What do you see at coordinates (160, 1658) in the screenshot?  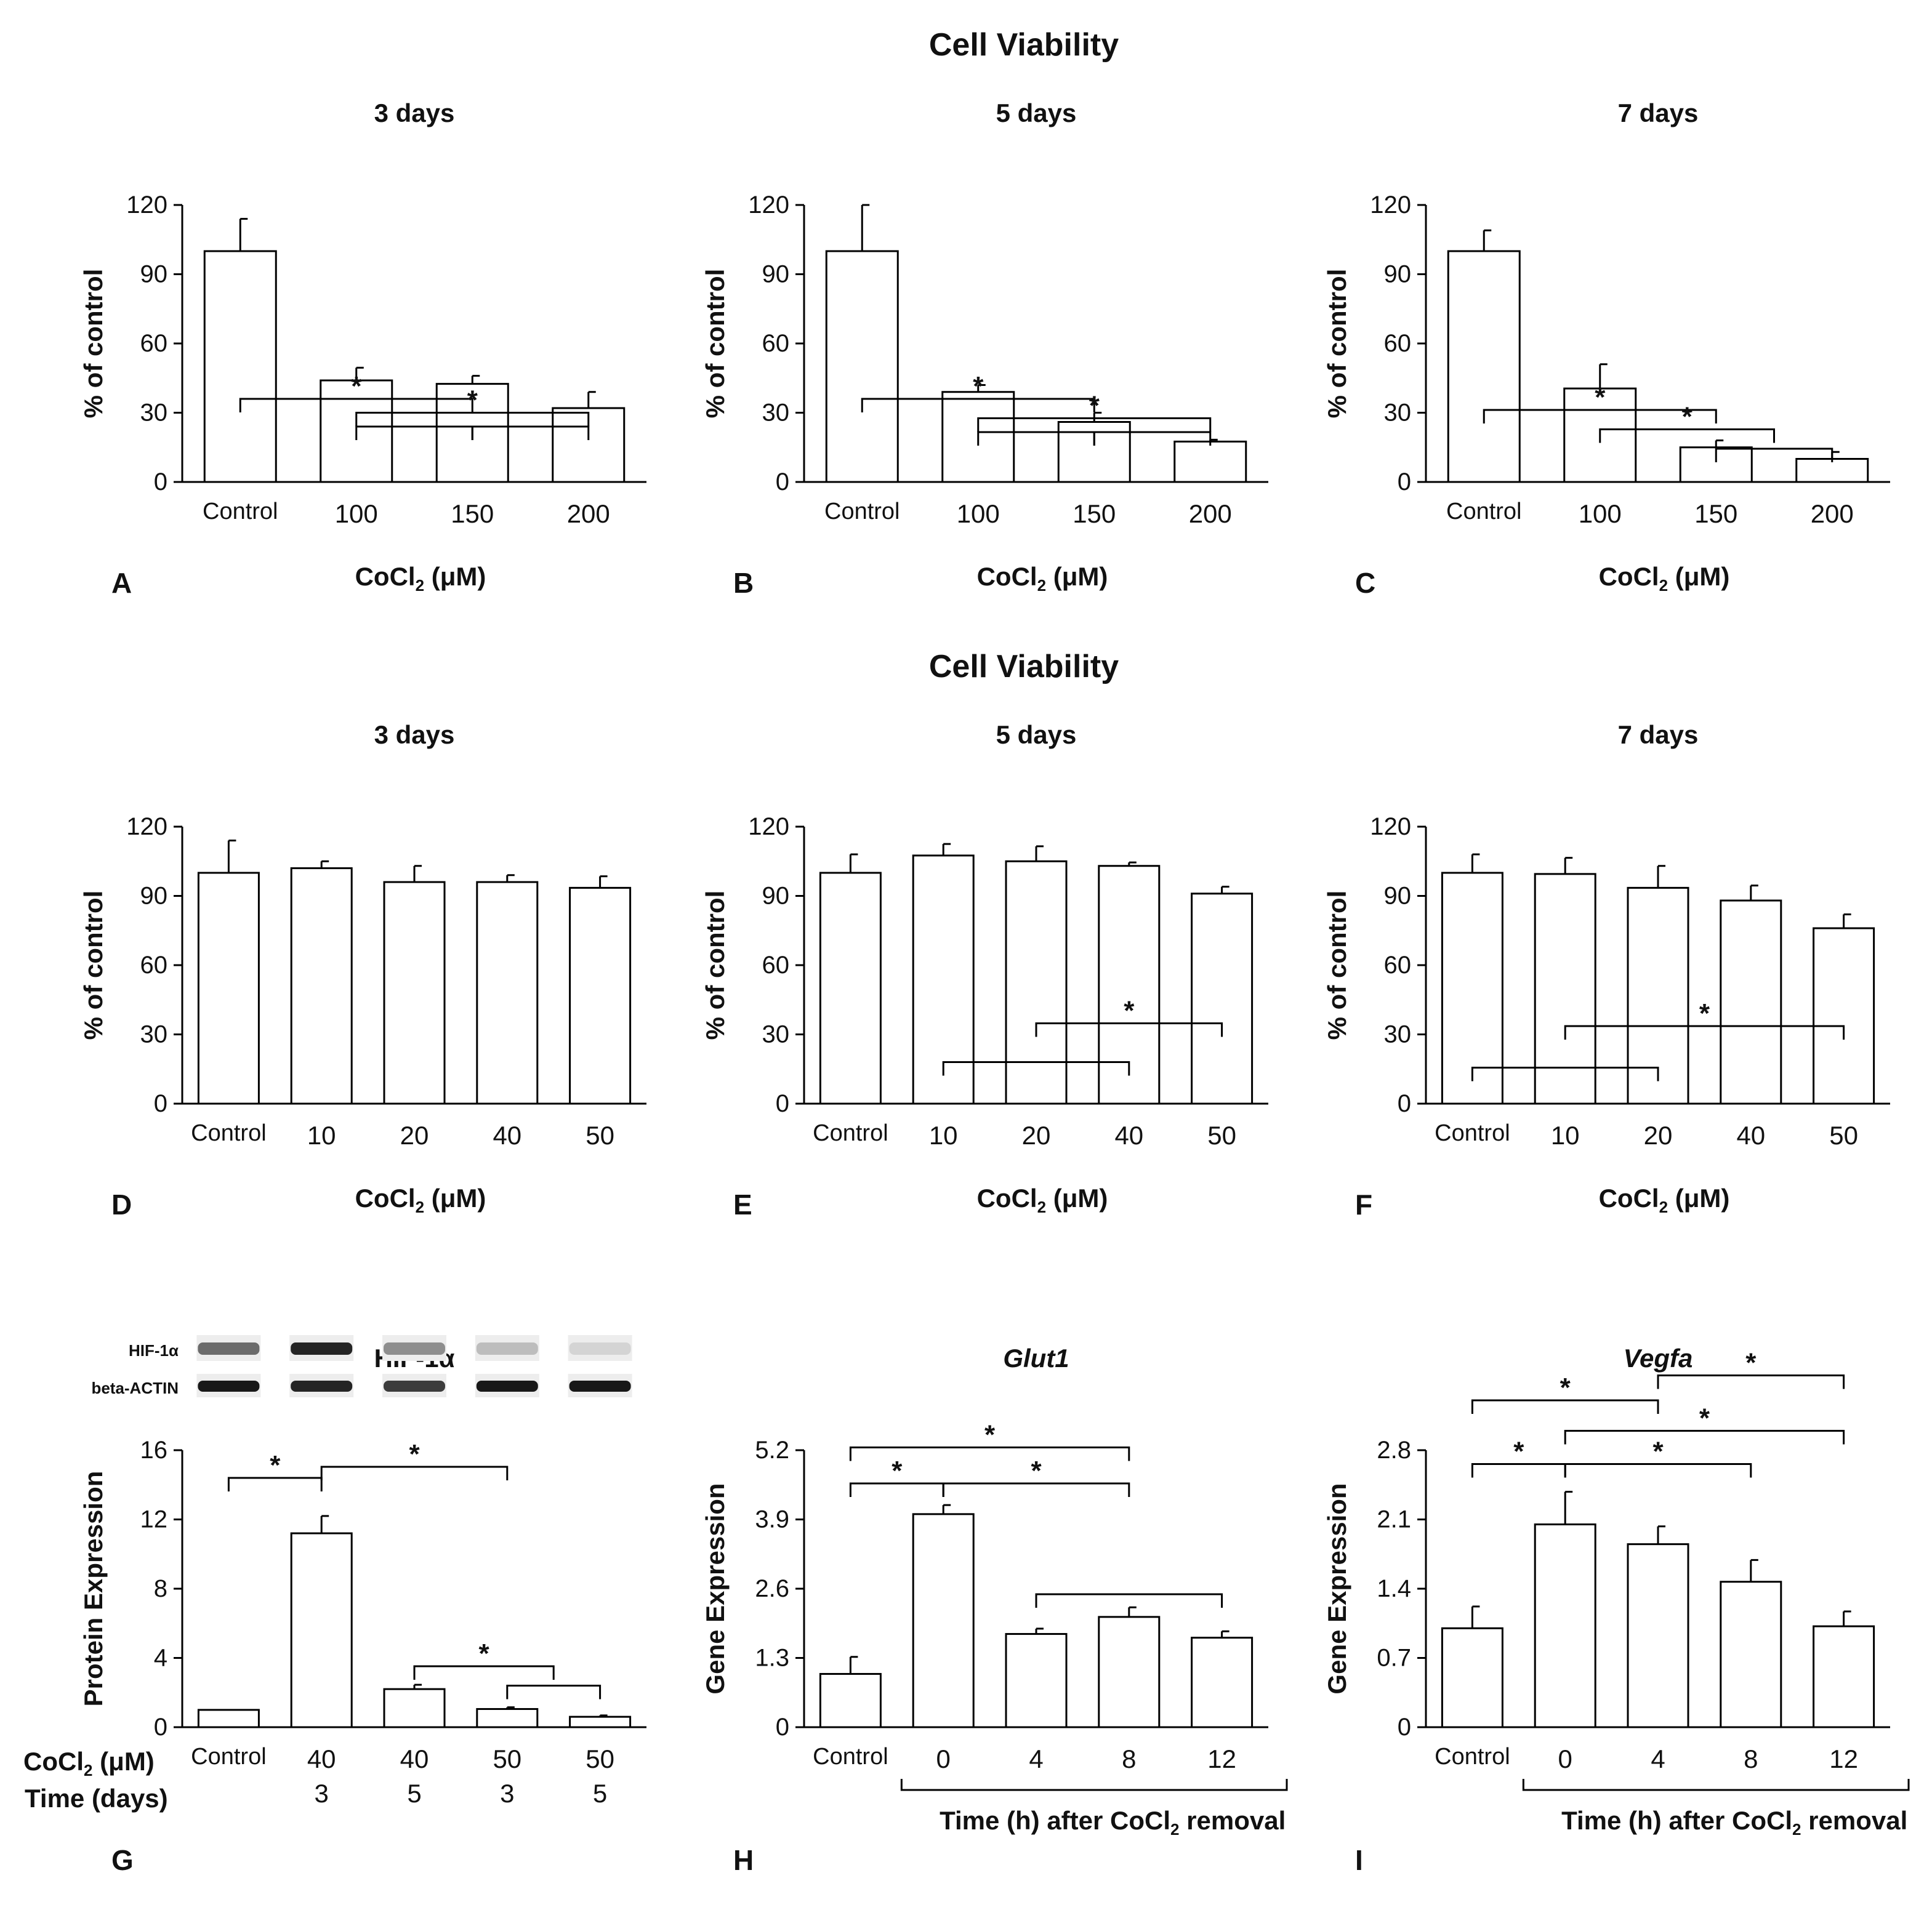 I see `y-tick-label: 4` at bounding box center [160, 1658].